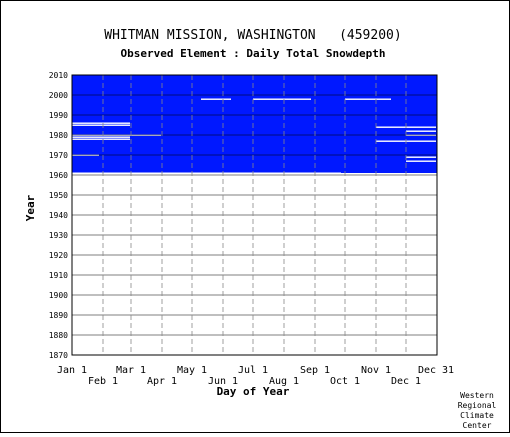 The width and height of the screenshot is (510, 437). I want to click on chart-subtitle: Observed Element : Daily Total Snowdepth, so click(253, 53).